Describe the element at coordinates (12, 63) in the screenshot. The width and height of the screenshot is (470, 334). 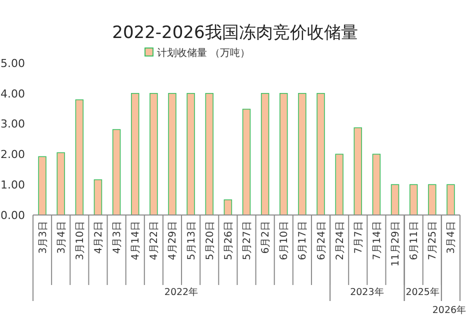
I see `y-tick-label: 5.00` at that location.